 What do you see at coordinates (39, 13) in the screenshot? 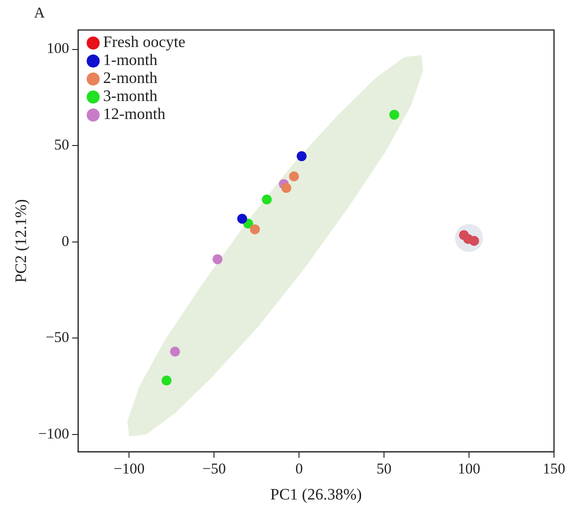
I see `chart-title: A` at bounding box center [39, 13].